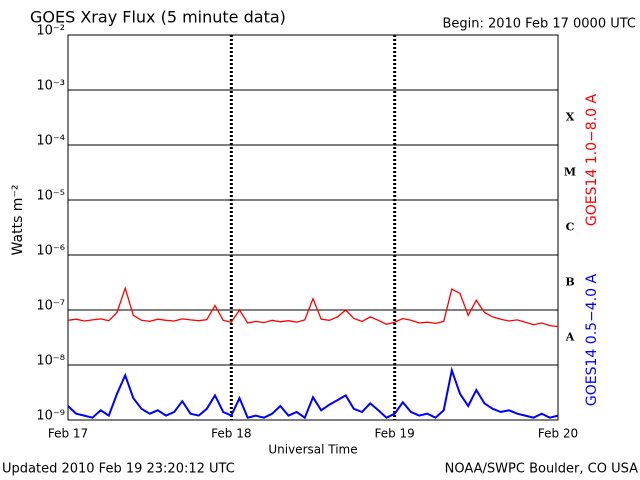 This screenshot has height=480, width=640. I want to click on x-tick-label: Feb 20, so click(558, 434).